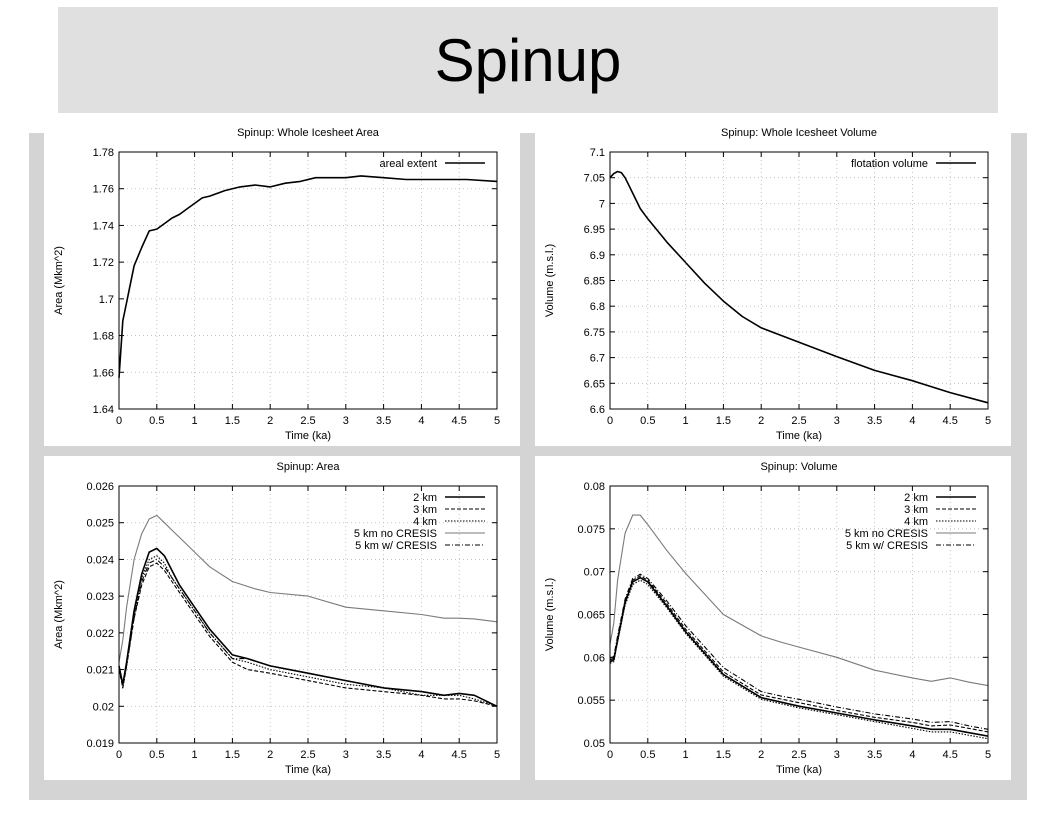 Image resolution: width=1056 pixels, height=816 pixels. I want to click on y-tick-label: 0.02, so click(103, 707).